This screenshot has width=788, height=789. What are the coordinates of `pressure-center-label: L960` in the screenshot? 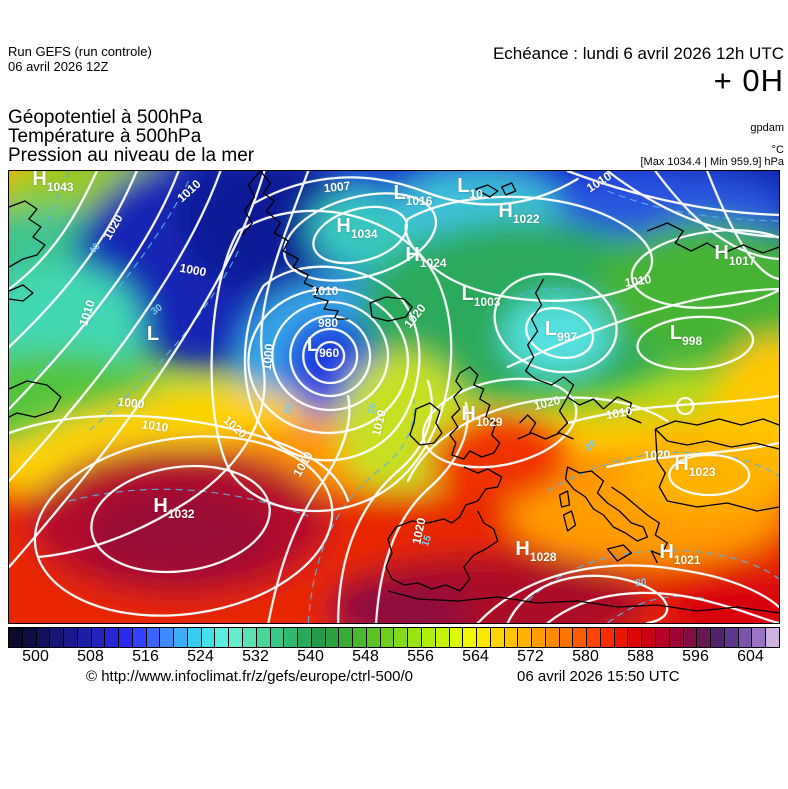 It's located at (323, 347).